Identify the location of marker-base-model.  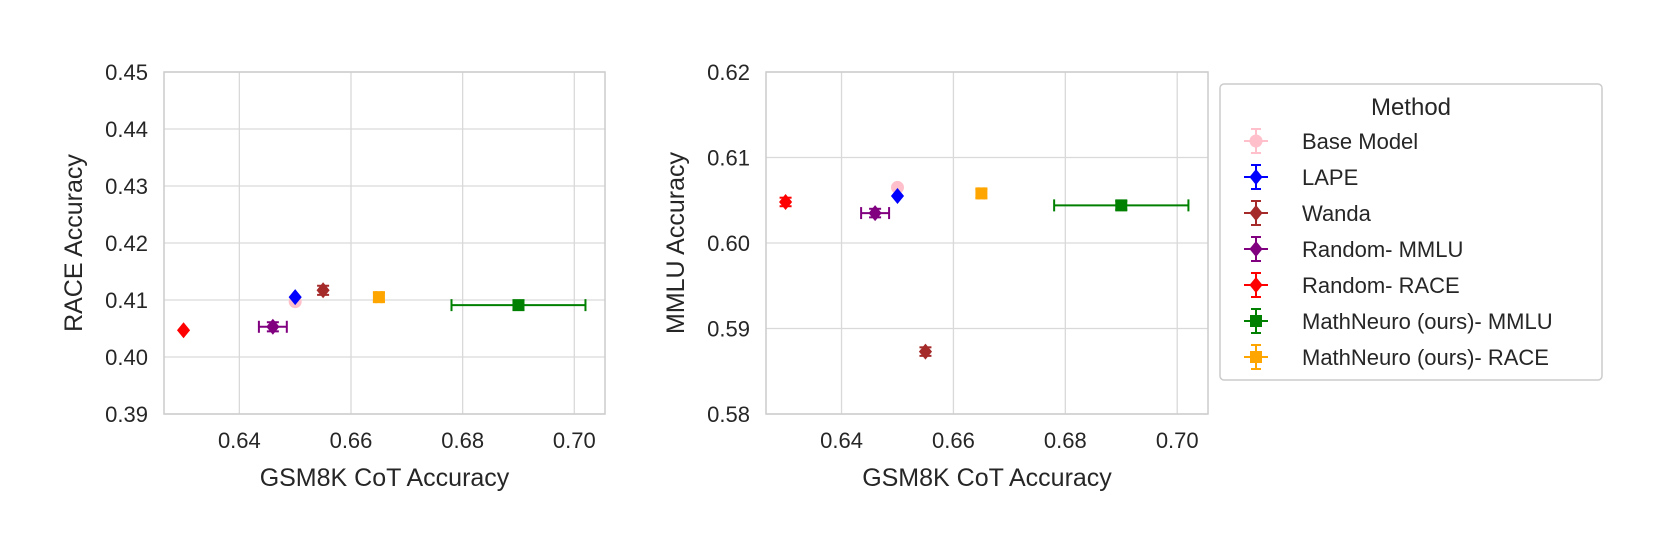
(897, 187).